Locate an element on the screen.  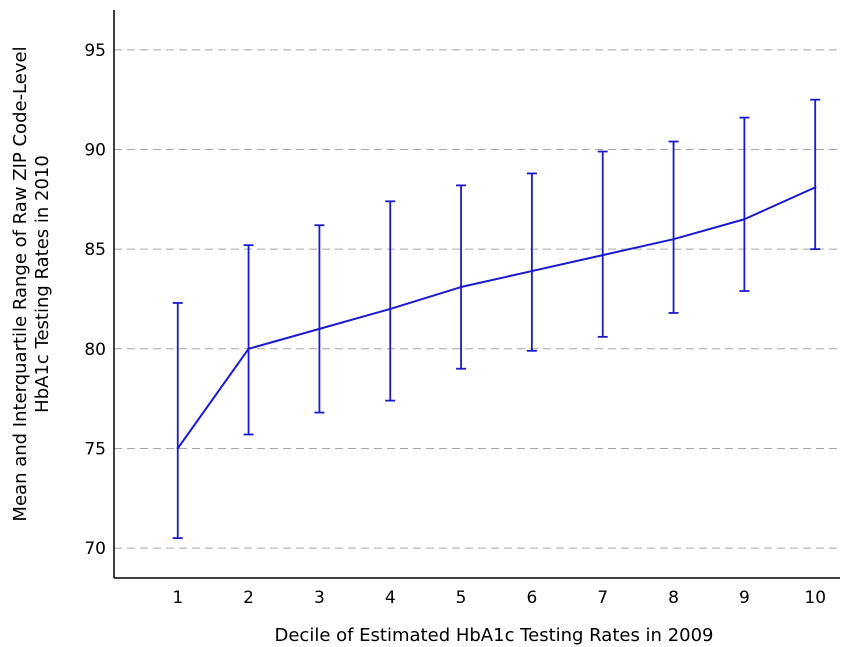
x-tick-label-6: 6 is located at coordinates (531, 598).